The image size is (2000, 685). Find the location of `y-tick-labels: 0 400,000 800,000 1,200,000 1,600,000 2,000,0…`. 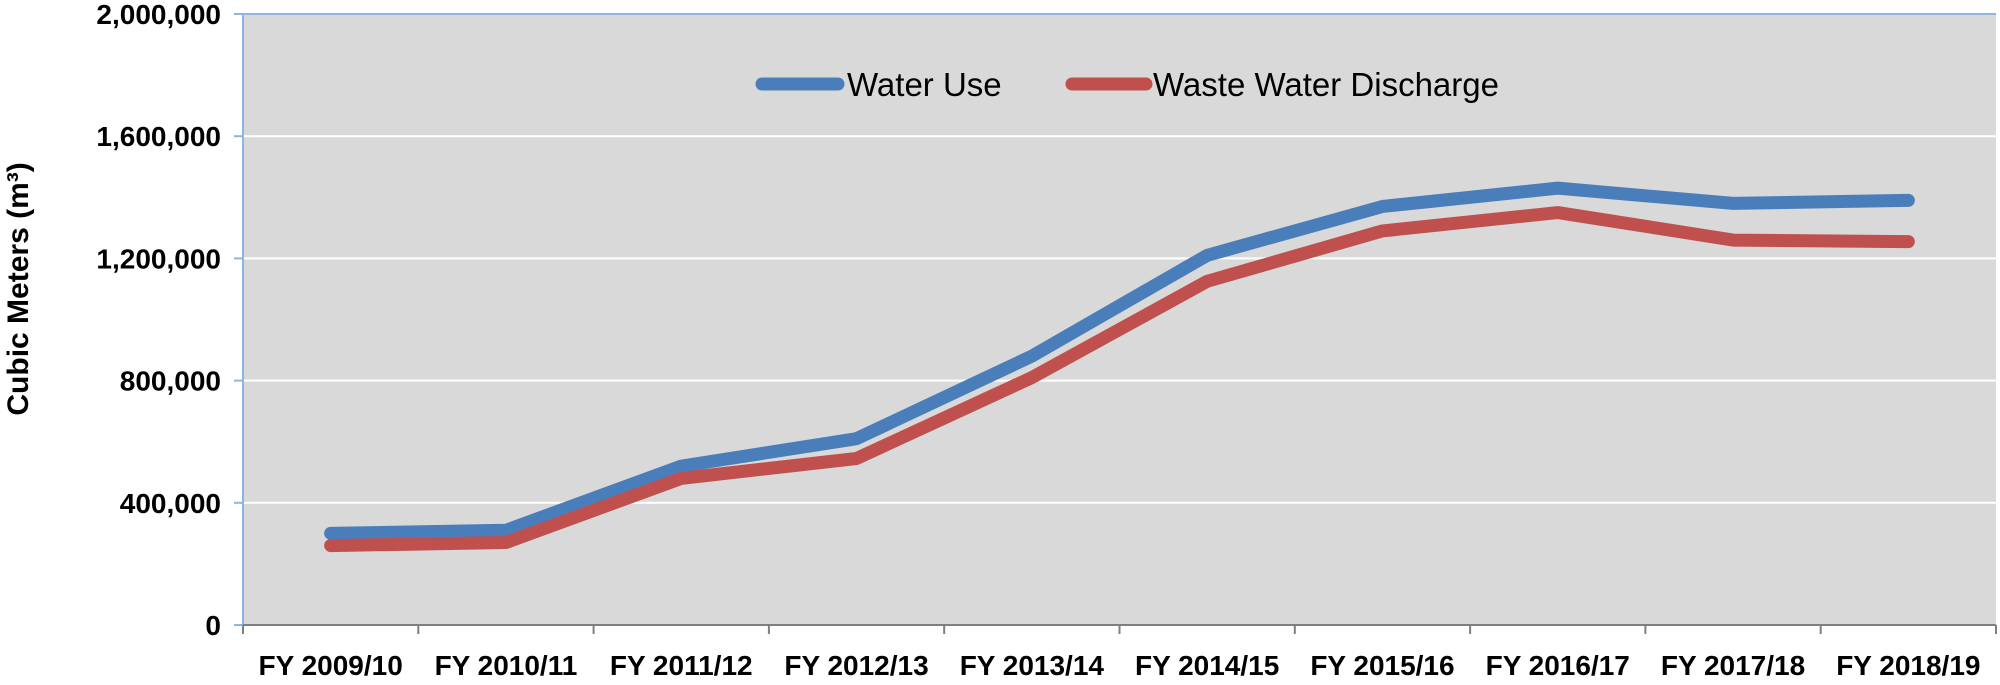

y-tick-labels: 0 400,000 800,000 1,200,000 1,600,000 2,000,0… is located at coordinates (158, 320).